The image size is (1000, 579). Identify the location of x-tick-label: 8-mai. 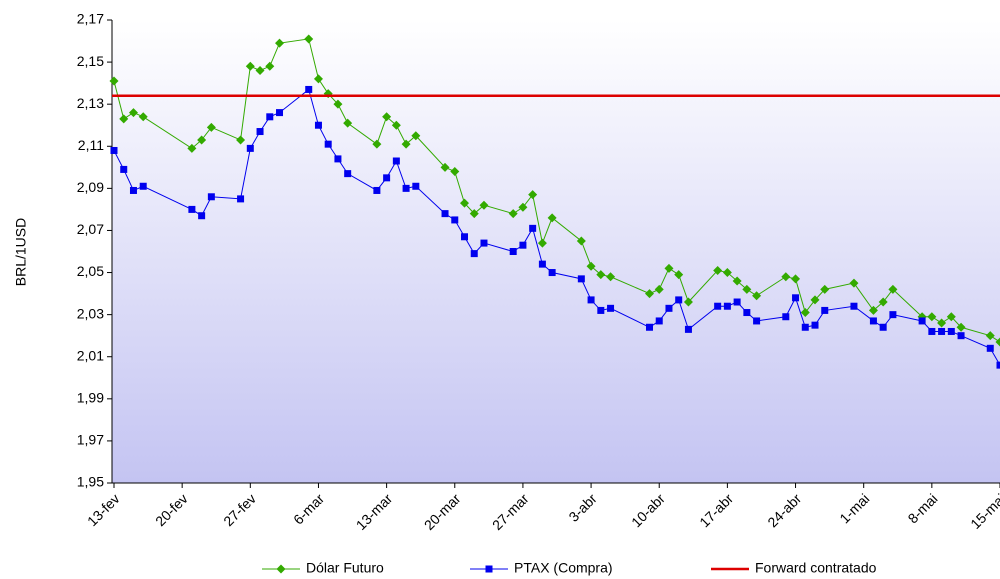
(923, 508).